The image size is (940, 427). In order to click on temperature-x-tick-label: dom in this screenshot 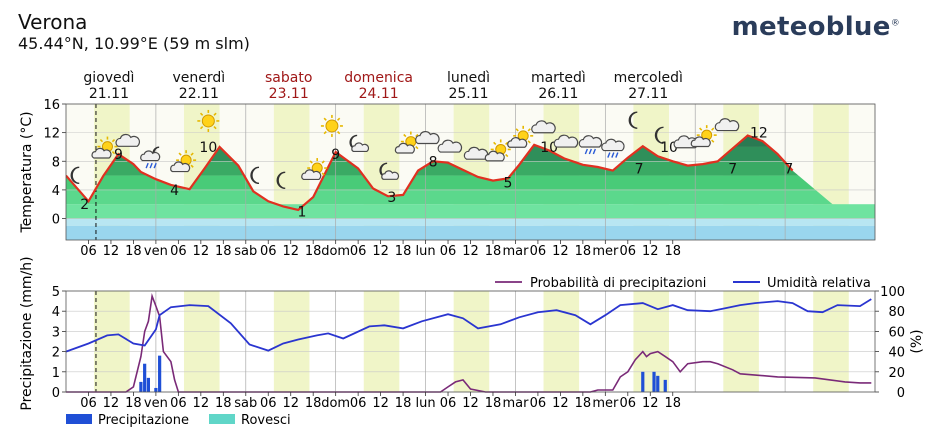, I will do `click(335, 251)`.